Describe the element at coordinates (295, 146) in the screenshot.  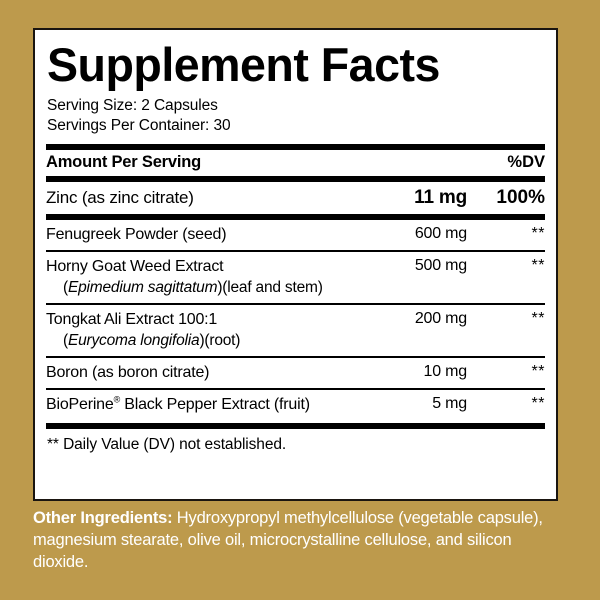
I see `rule-top-thick` at that location.